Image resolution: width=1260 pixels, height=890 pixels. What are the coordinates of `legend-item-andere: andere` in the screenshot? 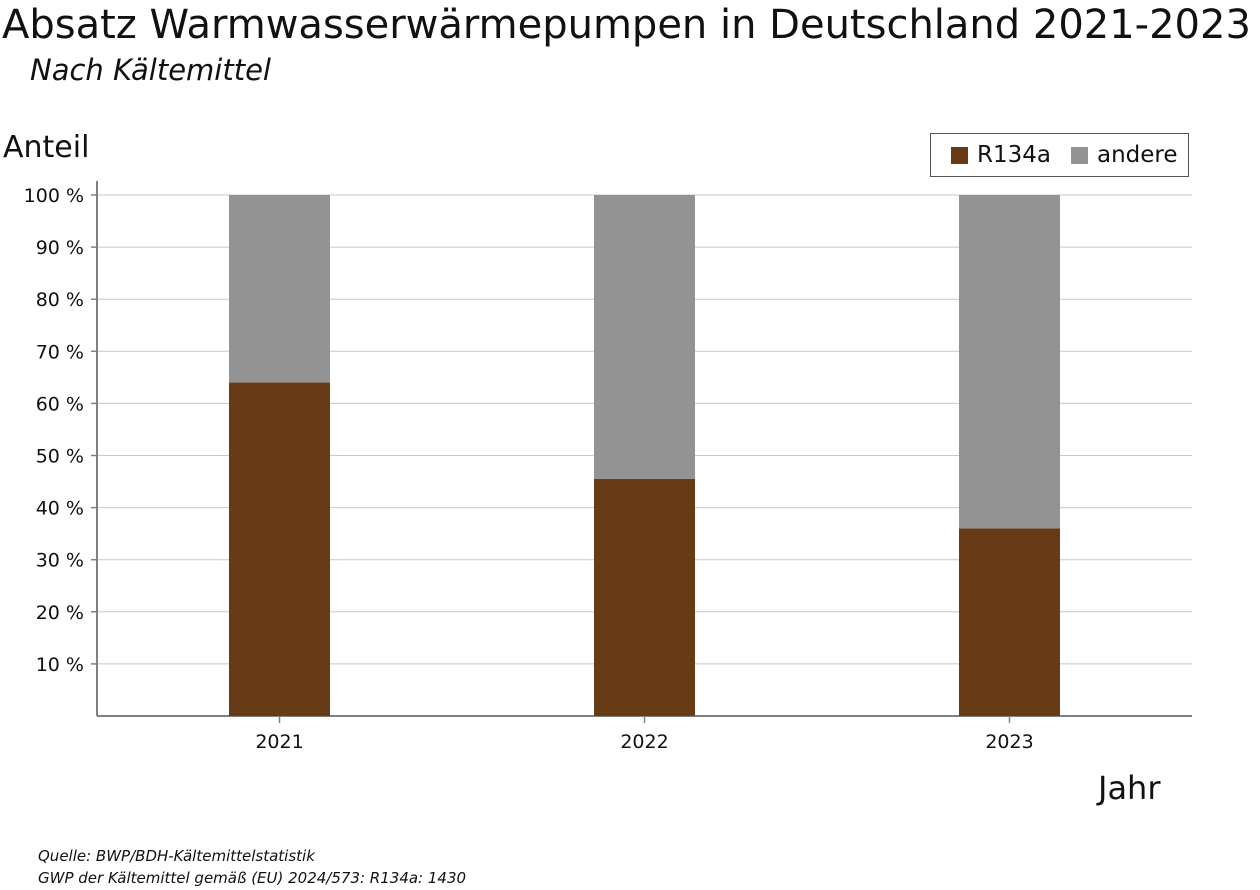 It's located at (1124, 155).